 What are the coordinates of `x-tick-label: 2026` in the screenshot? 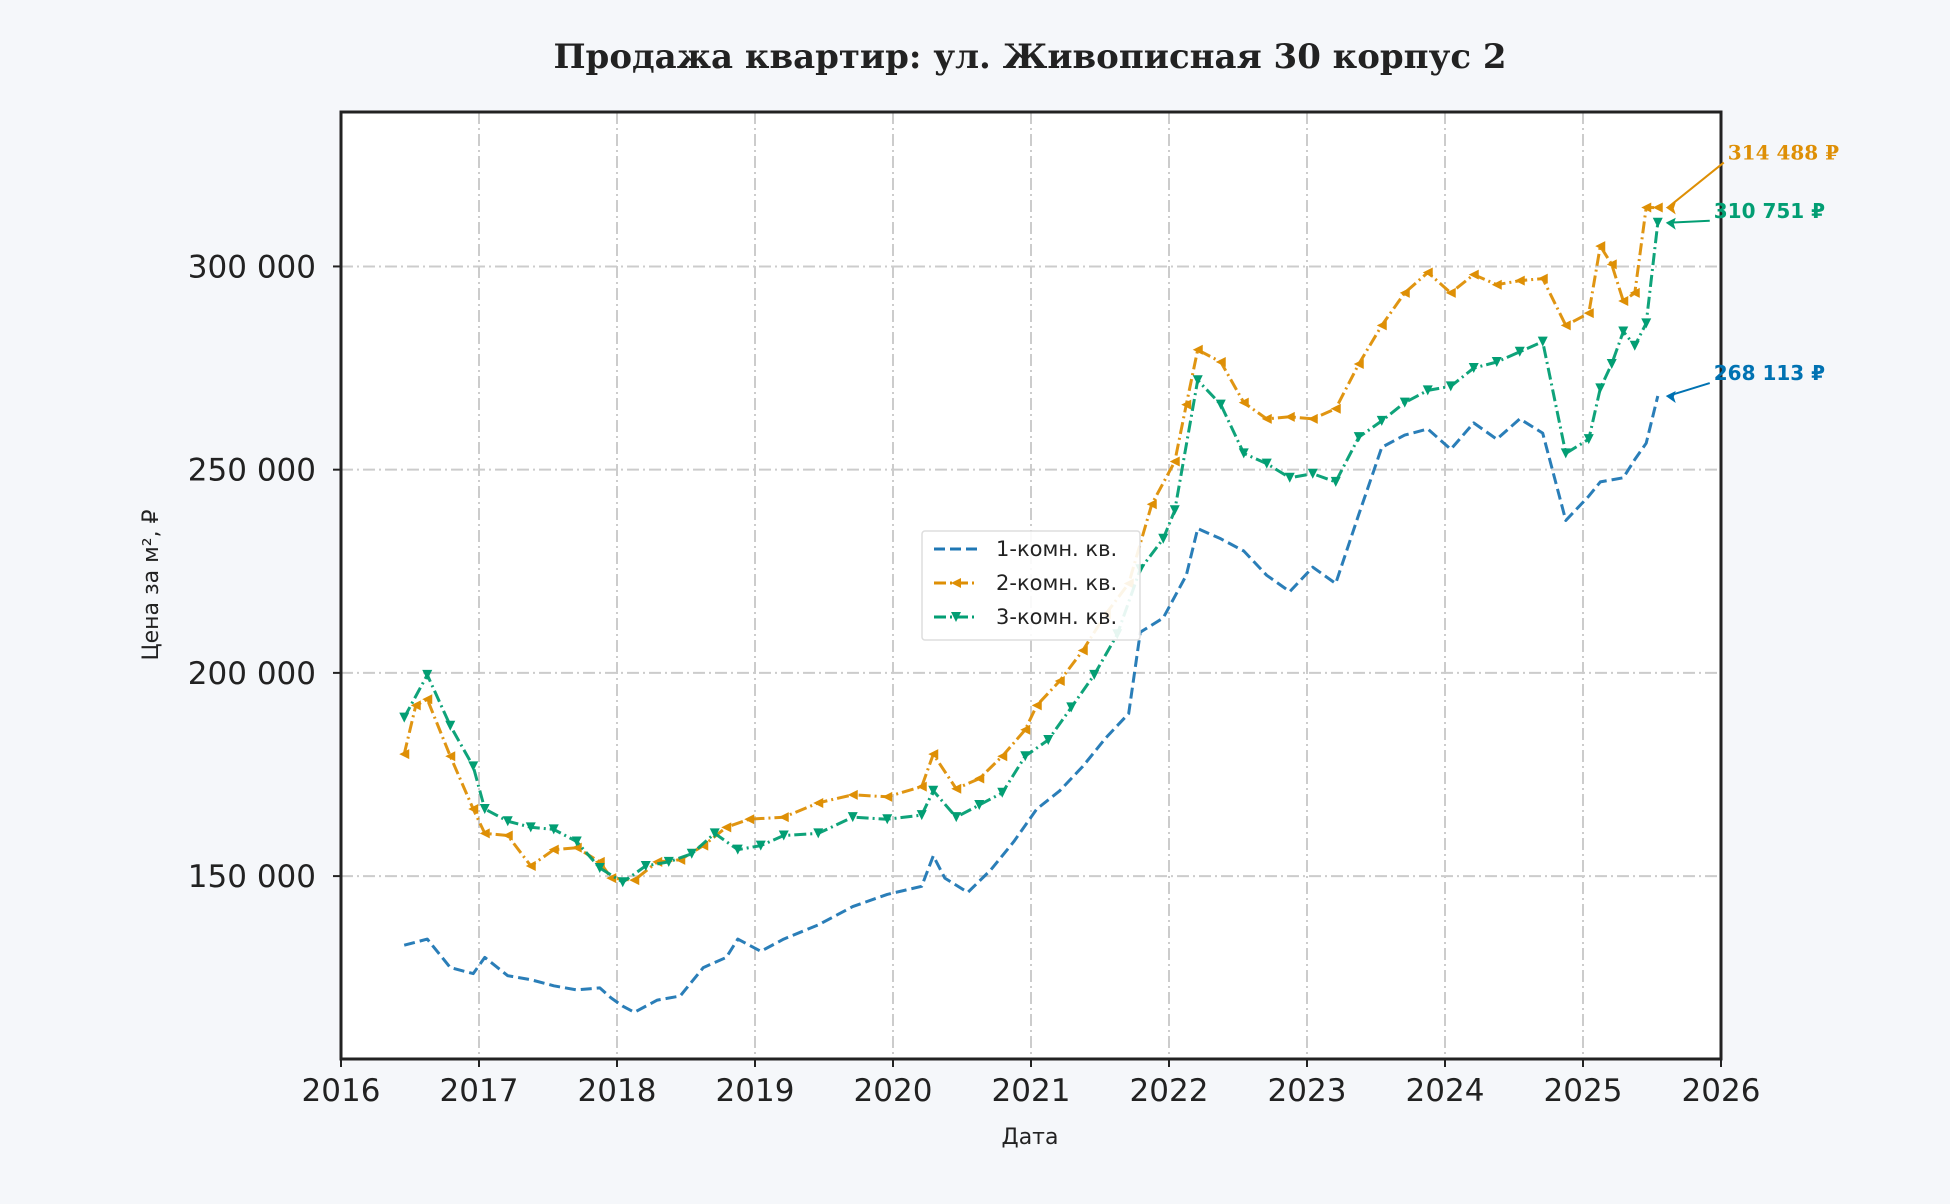 It's located at (1721, 1091).